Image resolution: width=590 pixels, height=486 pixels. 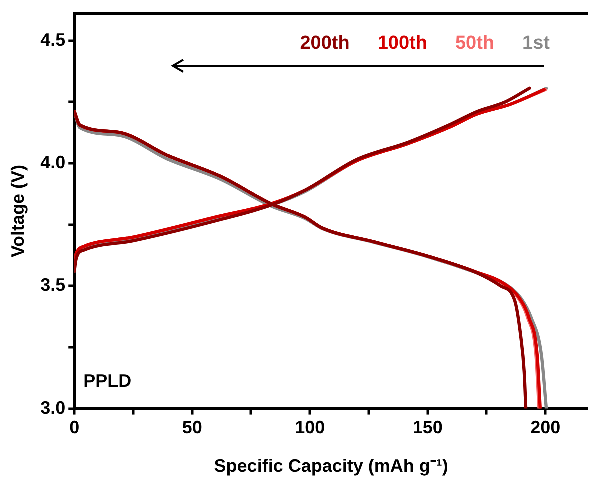 I want to click on y-tick-label: 3.0, so click(x=53, y=408).